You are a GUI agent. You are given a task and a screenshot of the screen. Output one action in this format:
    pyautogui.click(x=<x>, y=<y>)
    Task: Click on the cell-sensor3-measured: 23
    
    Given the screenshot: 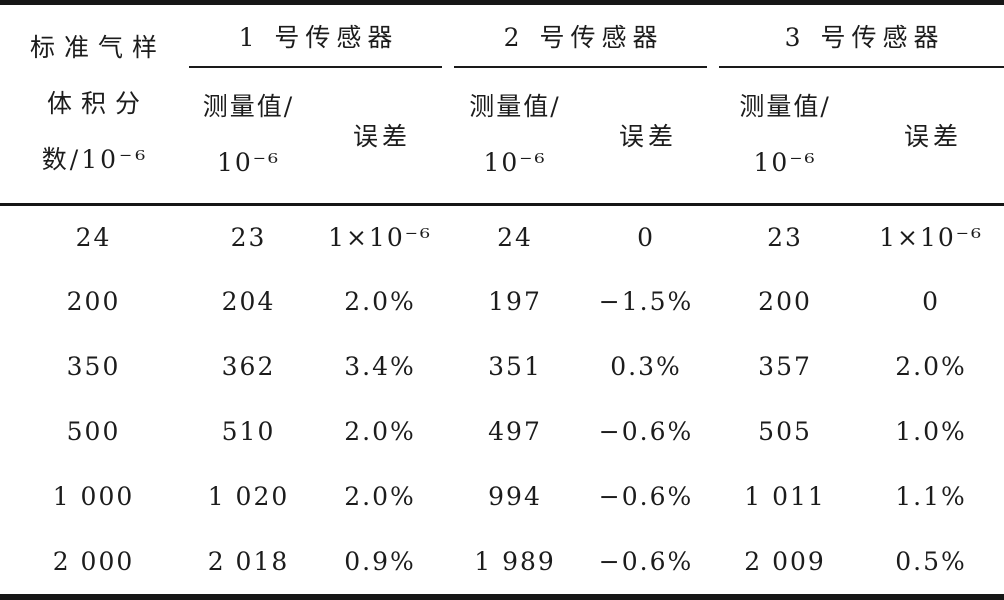 What is the action you would take?
    pyautogui.click(x=785, y=237)
    